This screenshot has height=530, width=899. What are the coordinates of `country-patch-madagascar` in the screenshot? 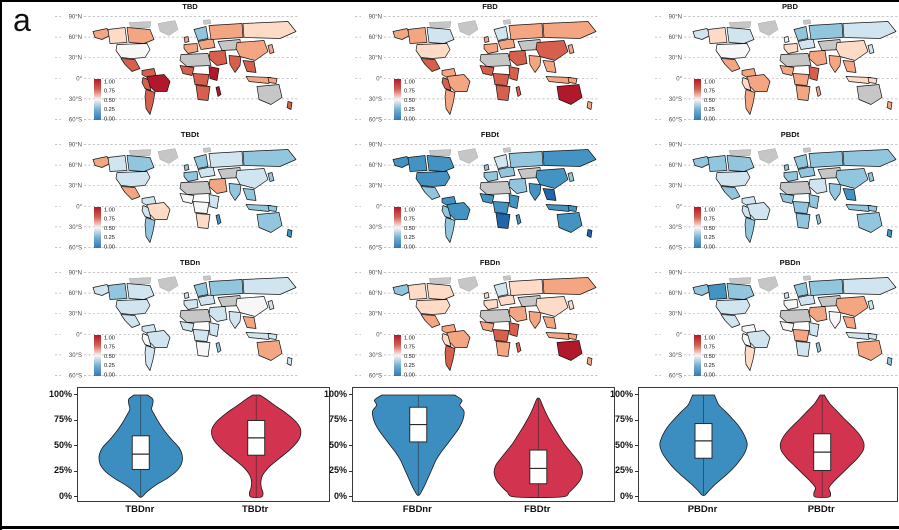 It's located at (218, 219).